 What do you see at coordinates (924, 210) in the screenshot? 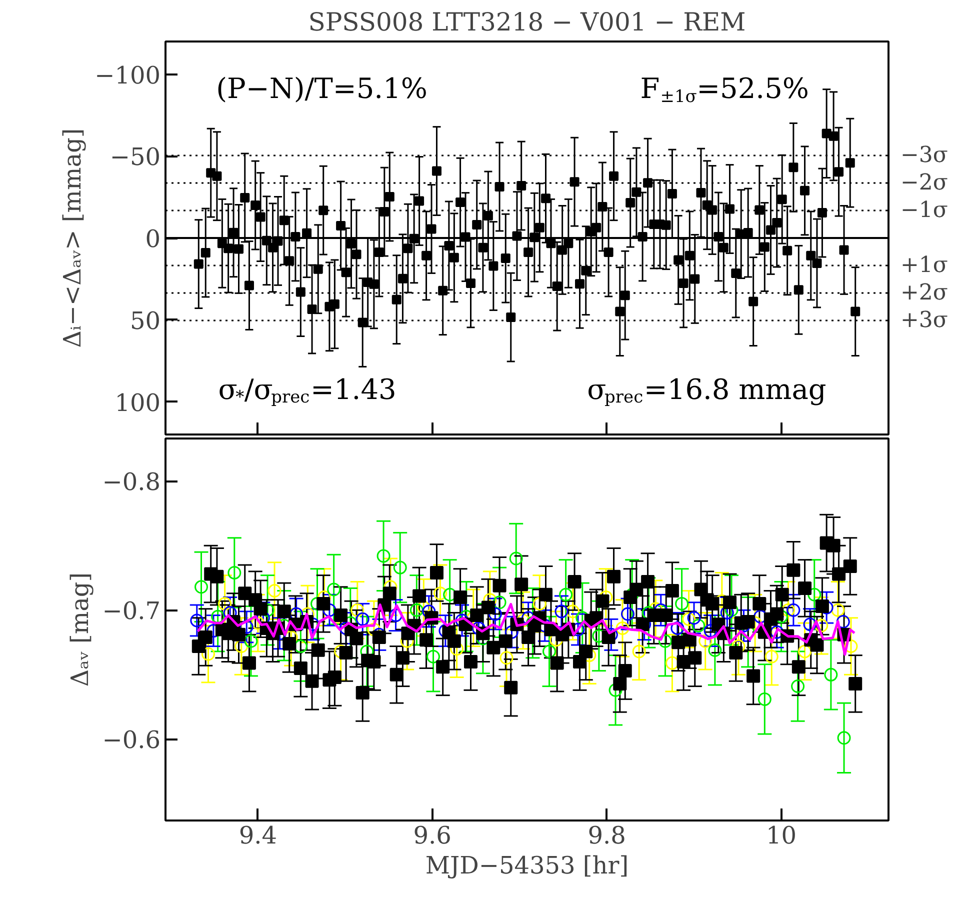
I see `ref-line-label: −1σ` at bounding box center [924, 210].